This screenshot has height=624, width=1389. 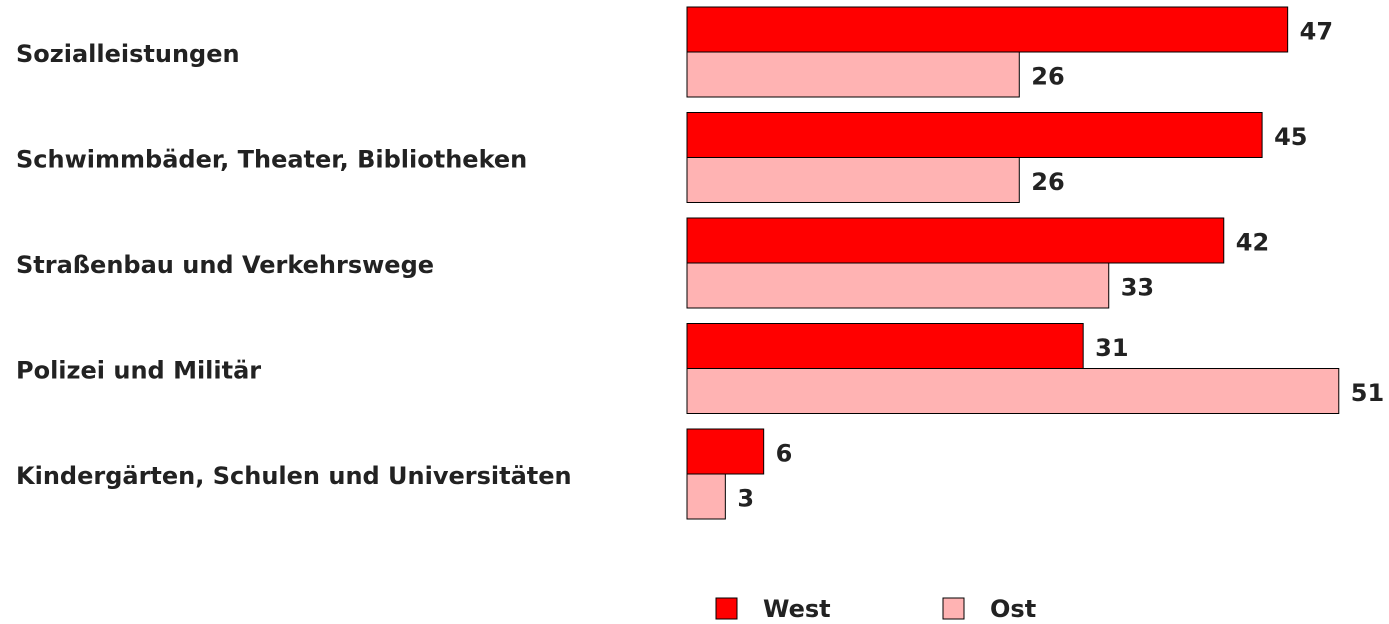 I want to click on value-label: 3, so click(x=745, y=499).